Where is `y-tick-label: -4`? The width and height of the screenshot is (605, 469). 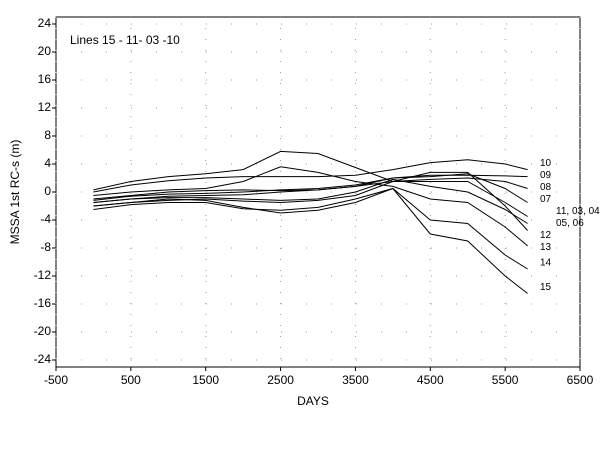
y-tick-label: -4 is located at coordinates (45, 219).